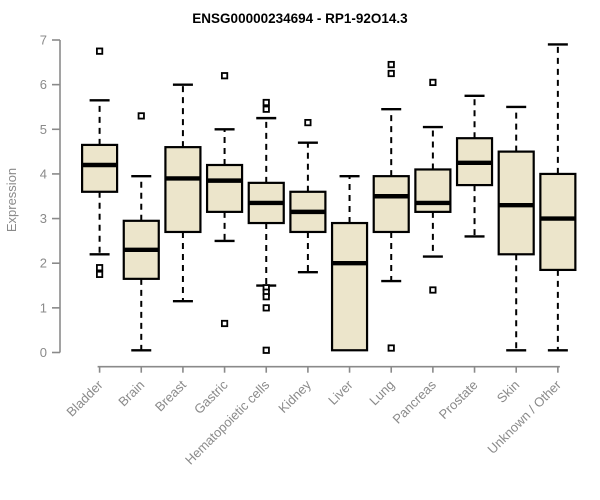 This screenshot has width=600, height=500. I want to click on y-tick-label: 2, so click(43, 263).